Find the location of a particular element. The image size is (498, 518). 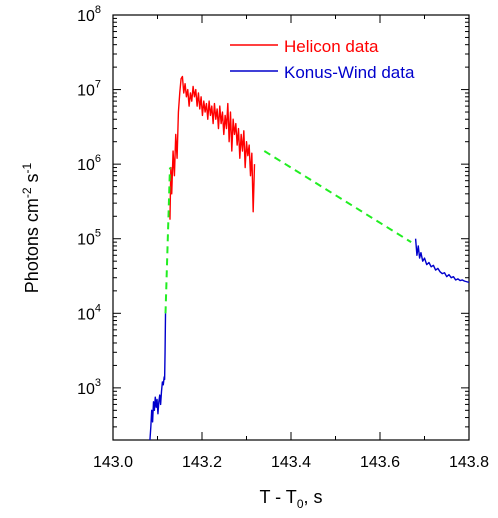

x-tick-label: 143.8 is located at coordinates (469, 462).